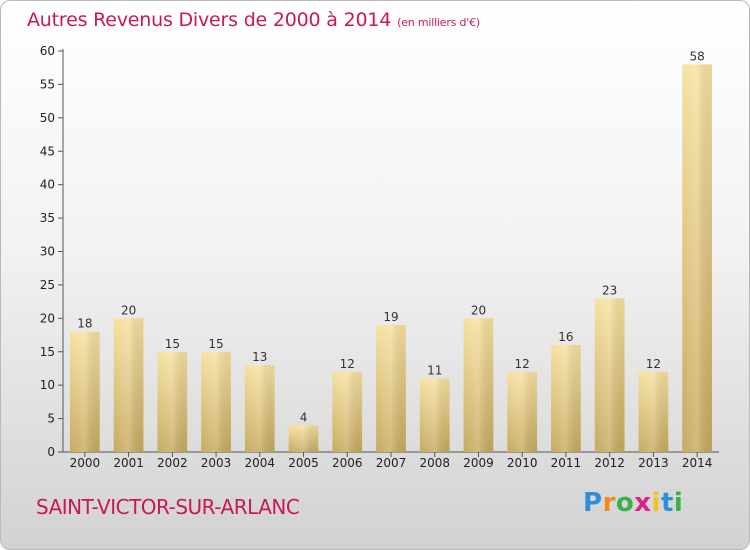 Image resolution: width=750 pixels, height=550 pixels. Describe the element at coordinates (304, 417) in the screenshot. I see `data-label: 4` at that location.